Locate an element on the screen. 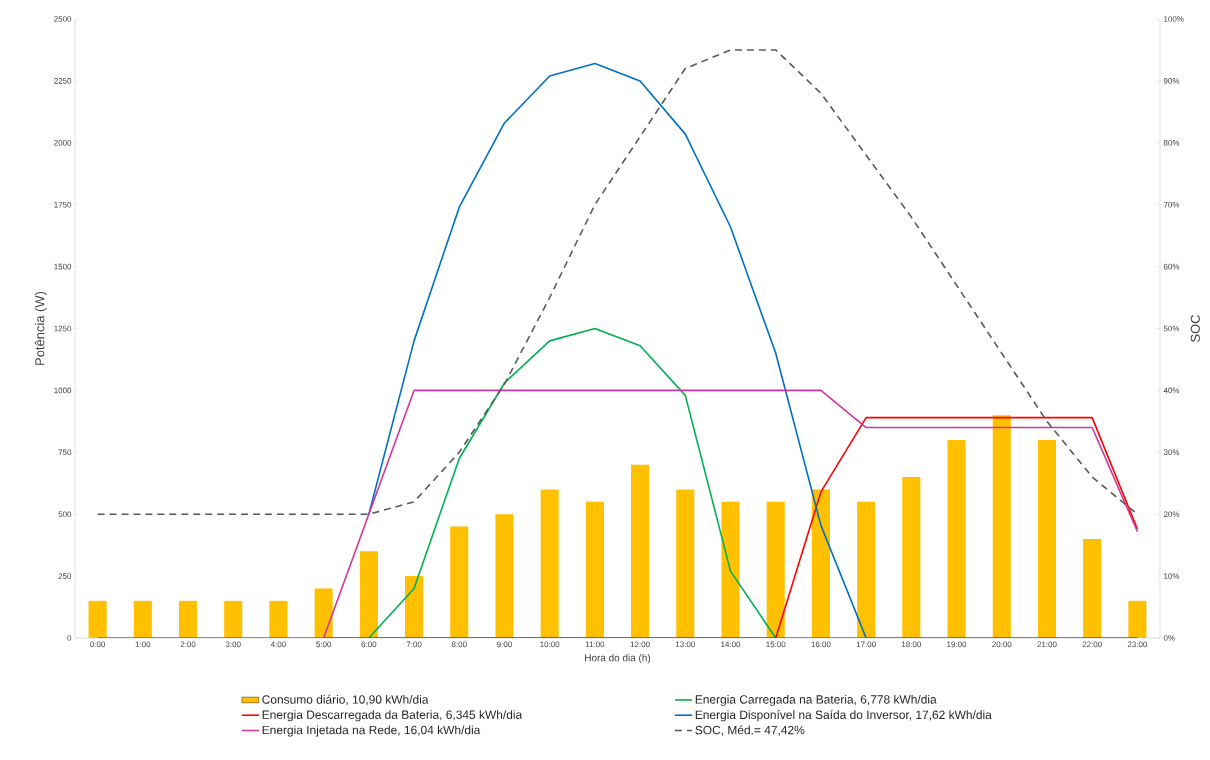  y-axis-title: Potência (W) is located at coordinates (40, 328).